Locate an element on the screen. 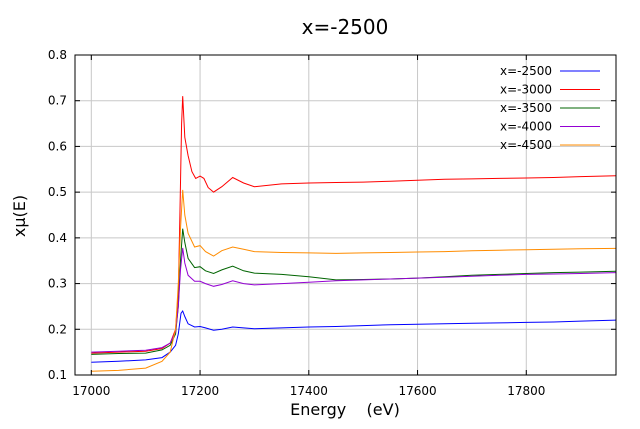 This screenshot has height=429, width=640. legend-label: x=-3000 is located at coordinates (526, 90).